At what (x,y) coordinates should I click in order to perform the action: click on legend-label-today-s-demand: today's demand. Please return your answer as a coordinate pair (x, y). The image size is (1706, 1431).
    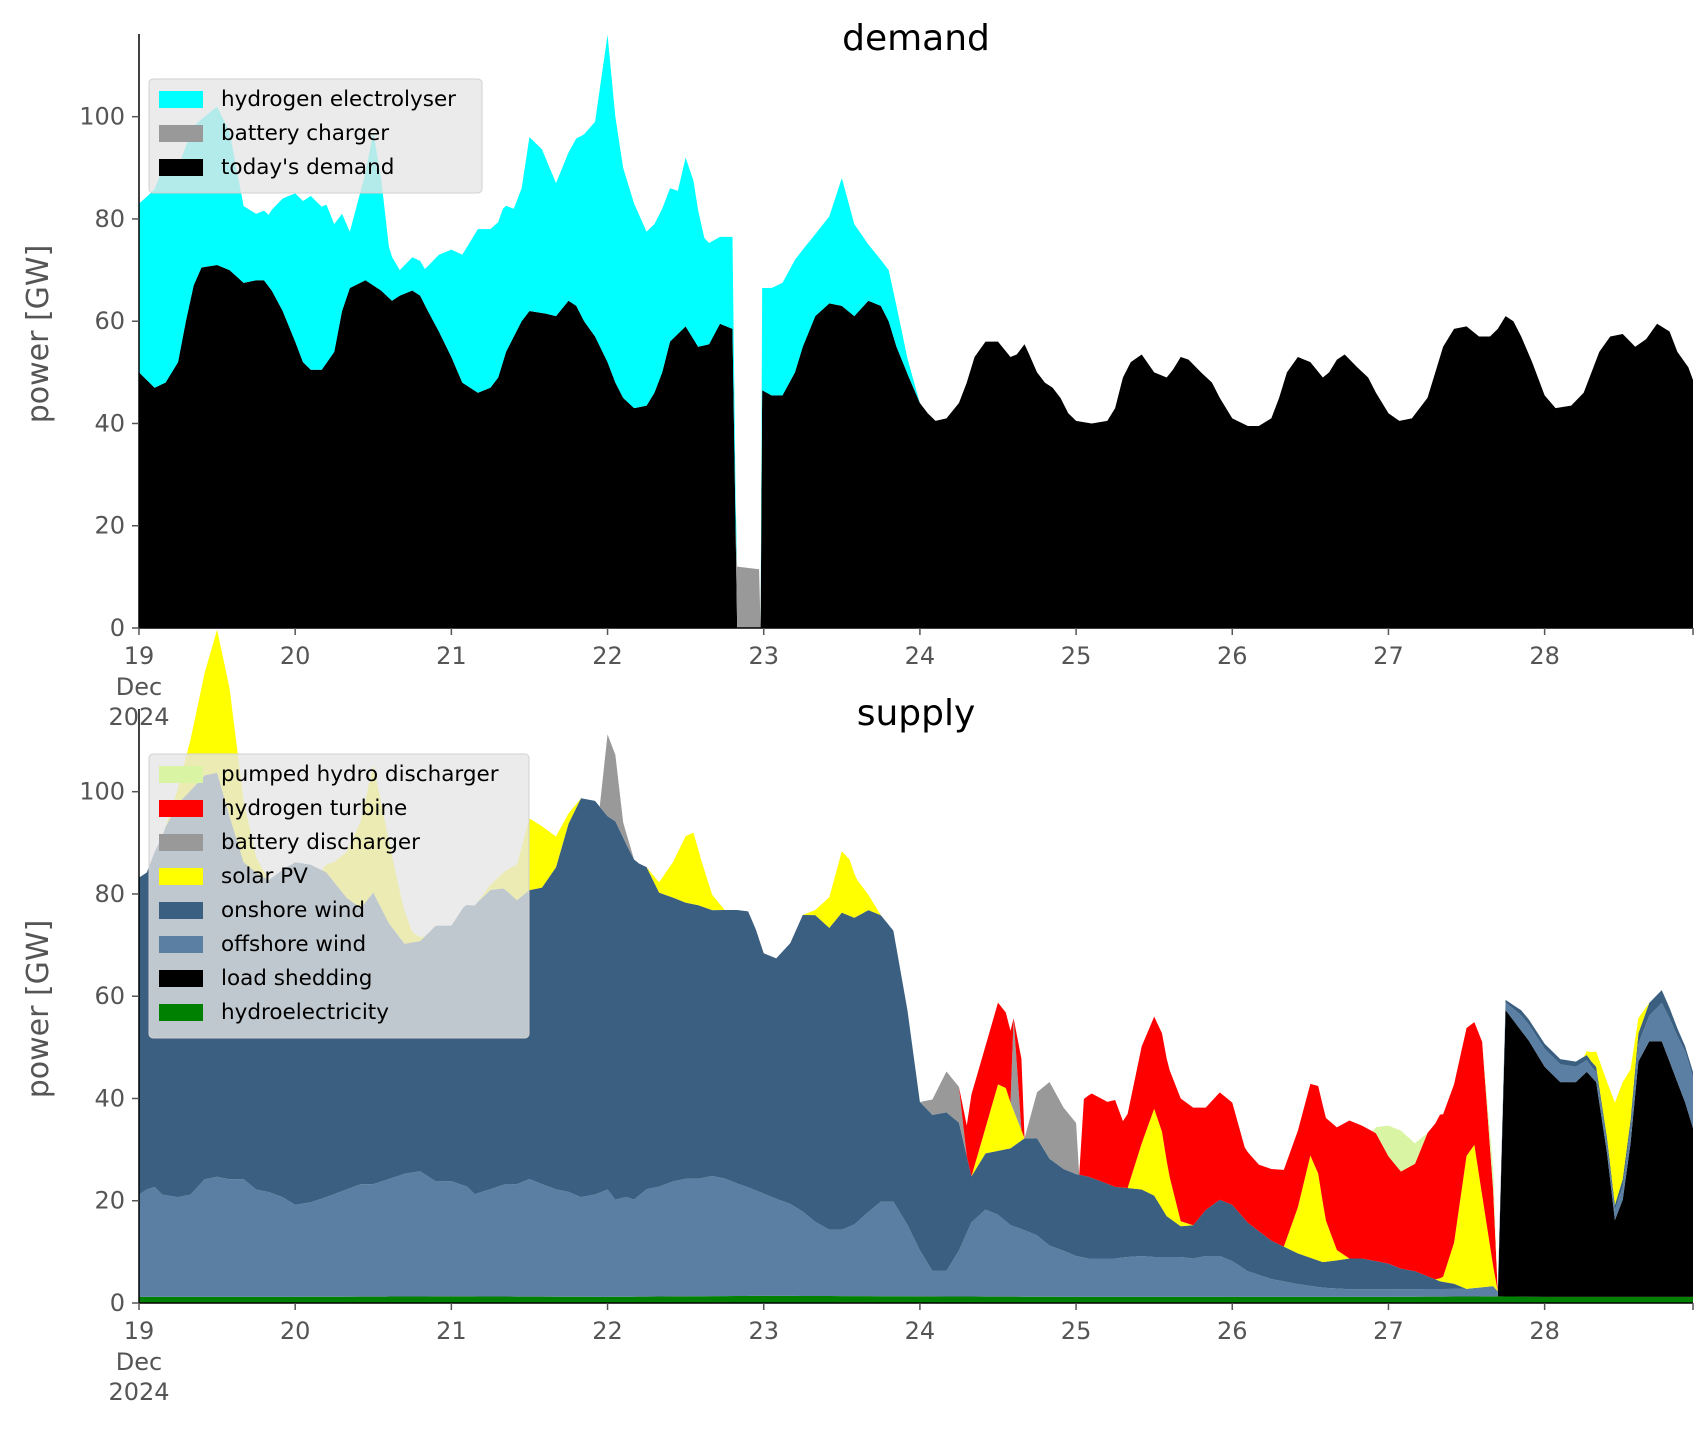
    Looking at the image, I should click on (307, 167).